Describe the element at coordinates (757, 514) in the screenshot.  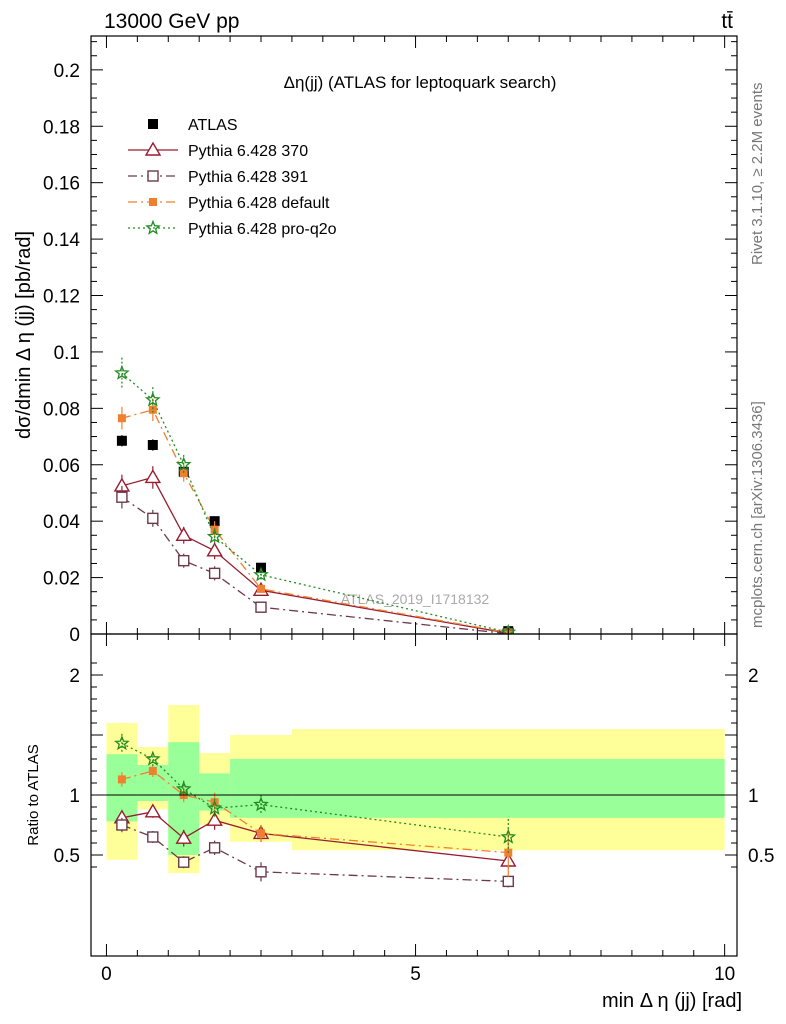
I see `mcplots-label: mcplots.cern.ch [arXiv:1306.3436]` at that location.